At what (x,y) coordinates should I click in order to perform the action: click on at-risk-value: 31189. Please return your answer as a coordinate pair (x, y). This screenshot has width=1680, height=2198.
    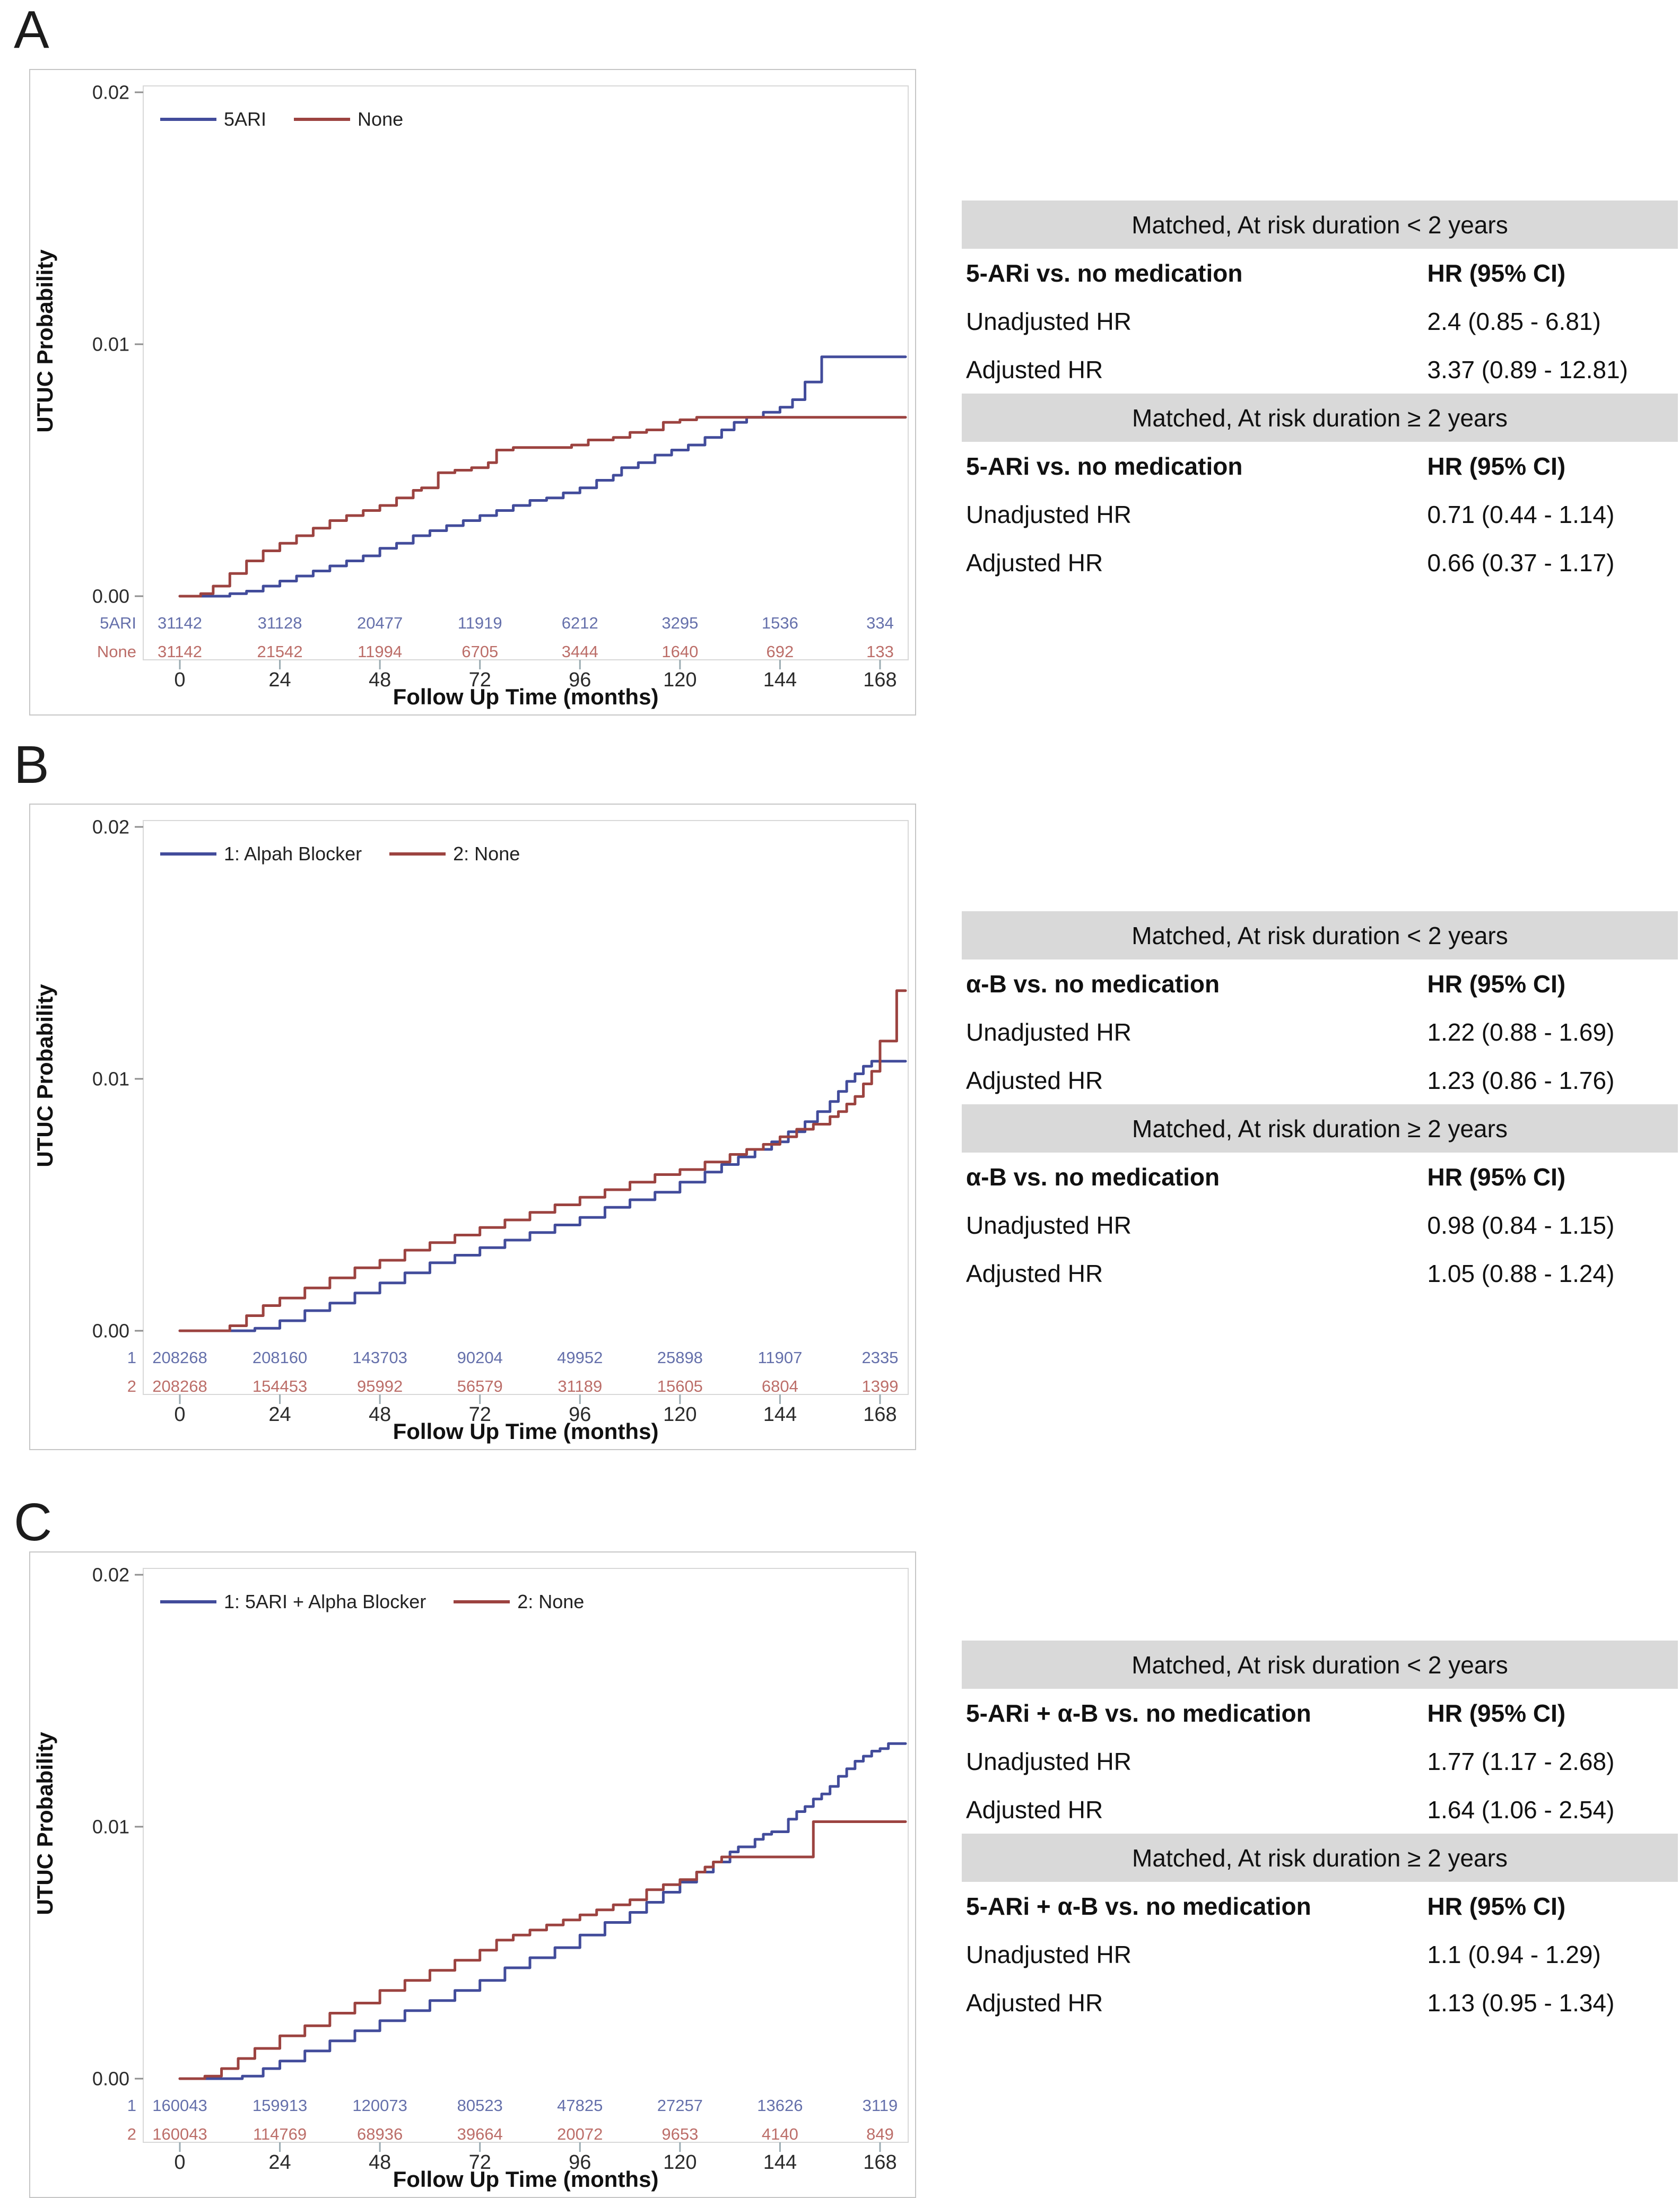
    Looking at the image, I should click on (580, 1386).